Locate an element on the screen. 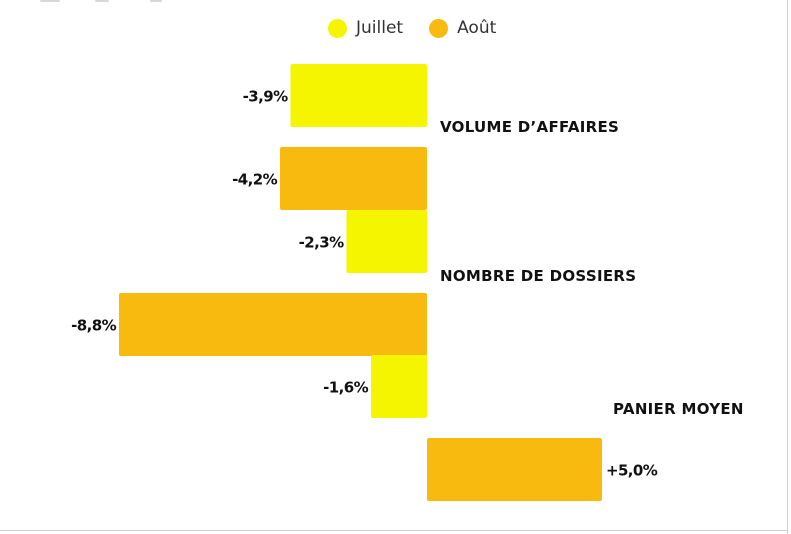 This screenshot has width=791, height=534. legend-item-juillet: Juillet is located at coordinates (365, 28).